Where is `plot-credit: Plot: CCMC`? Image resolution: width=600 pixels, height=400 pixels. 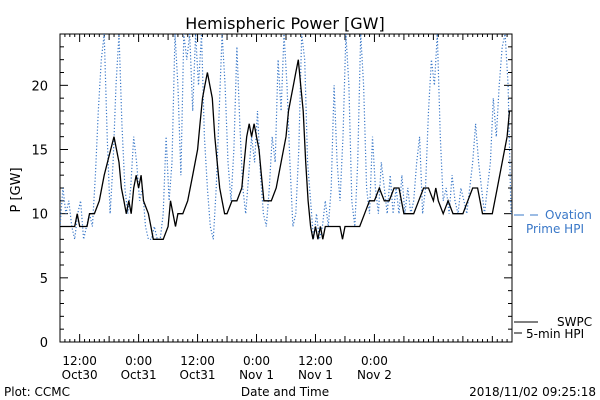
plot-credit: Plot: CCMC is located at coordinates (37, 392).